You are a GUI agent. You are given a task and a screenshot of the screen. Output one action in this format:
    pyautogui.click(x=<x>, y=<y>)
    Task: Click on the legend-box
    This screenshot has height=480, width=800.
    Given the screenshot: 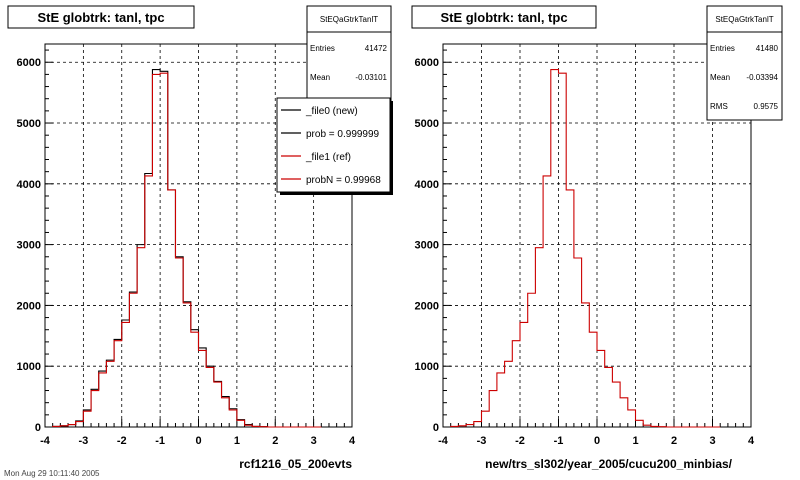 What is the action you would take?
    pyautogui.click(x=333, y=145)
    